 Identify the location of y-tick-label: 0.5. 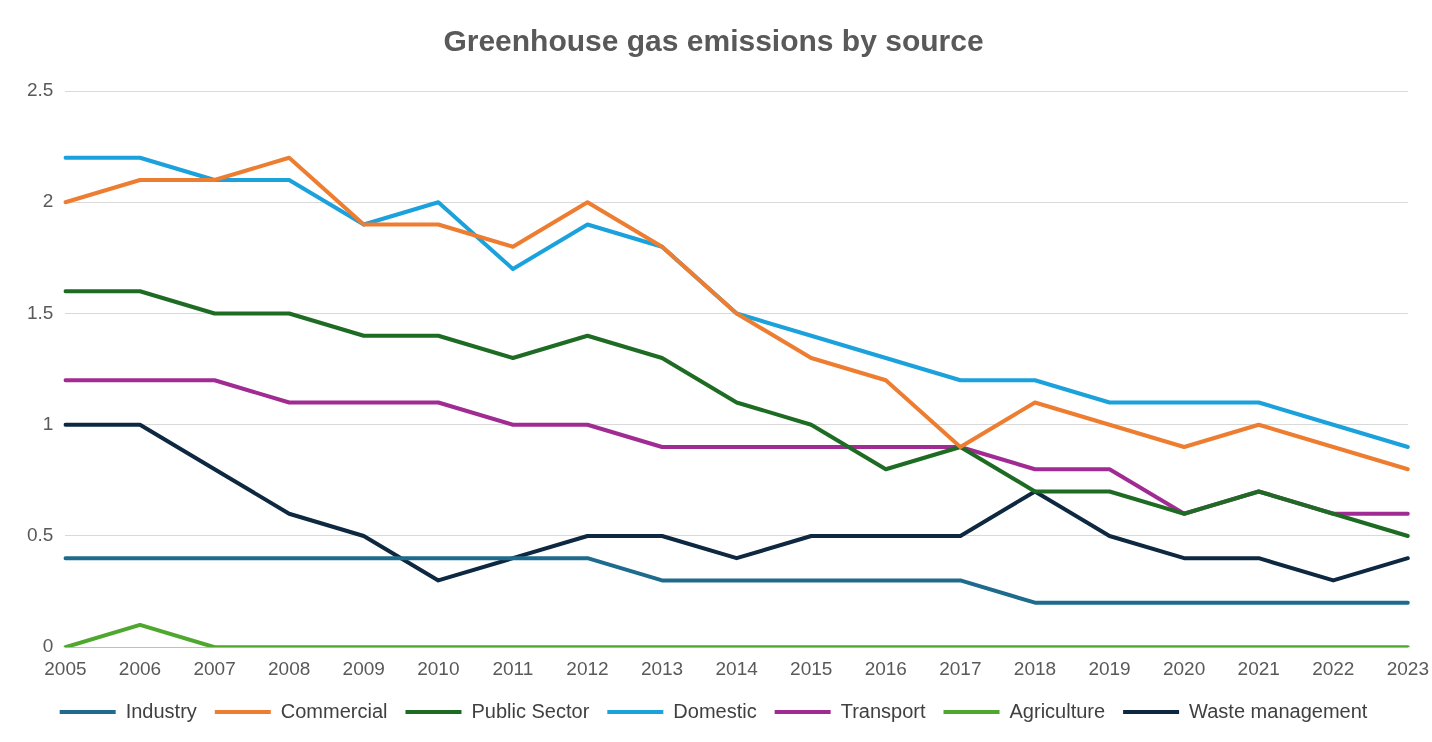
(40, 535).